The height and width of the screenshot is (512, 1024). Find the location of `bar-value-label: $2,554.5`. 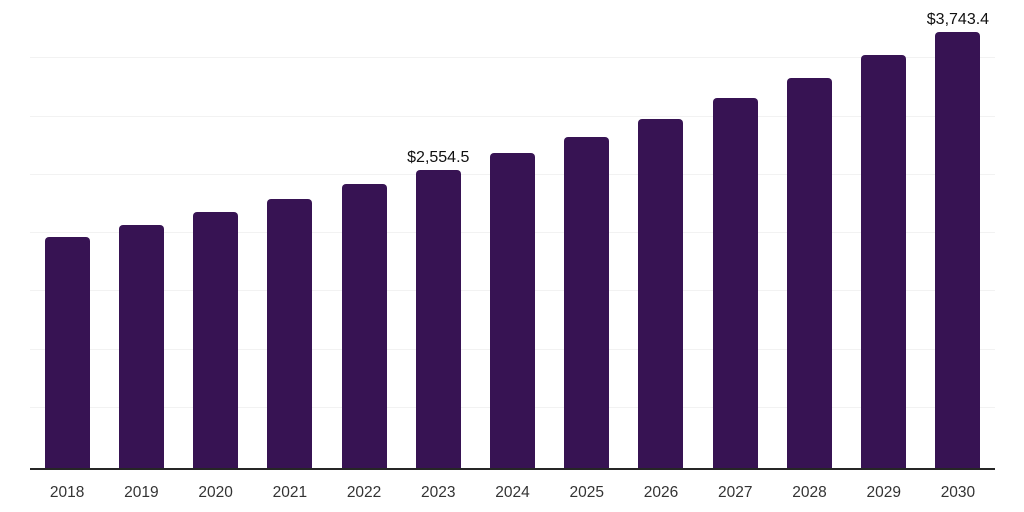

bar-value-label: $2,554.5 is located at coordinates (438, 158).